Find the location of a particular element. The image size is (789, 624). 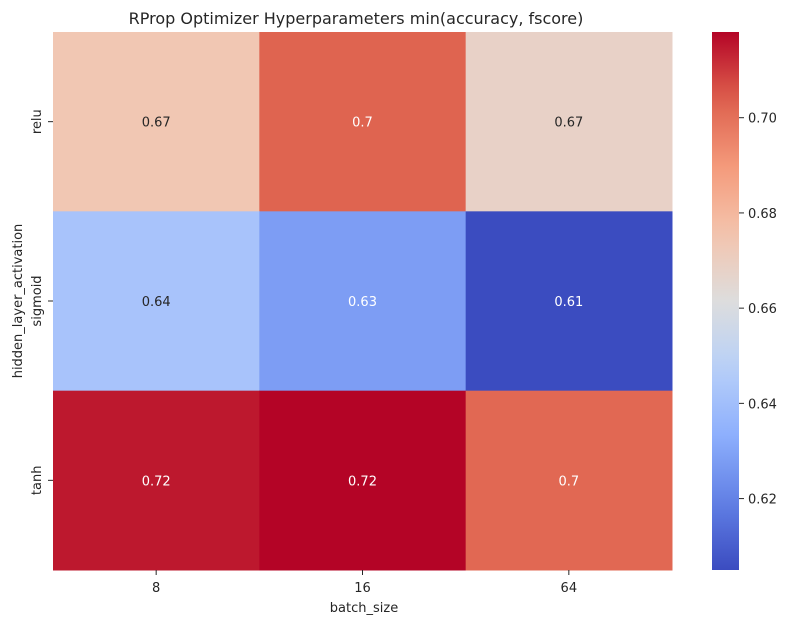

cell-value-label: 0.61 is located at coordinates (568, 302).